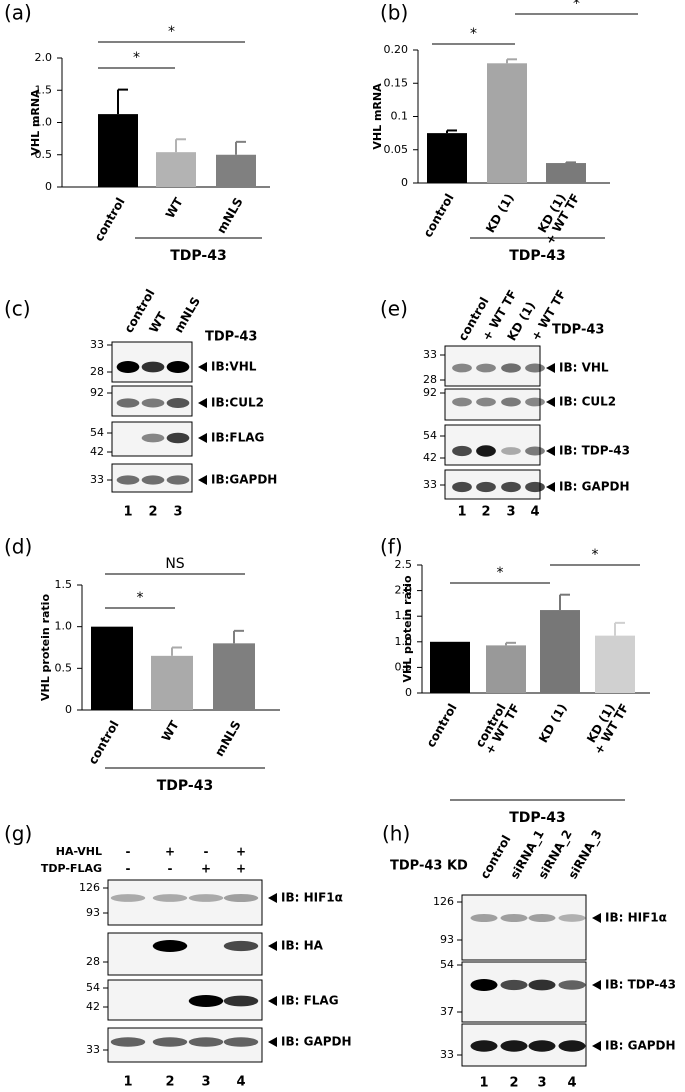  What do you see at coordinates (396, 149) in the screenshot?
I see `y-tick-label: 0.05` at bounding box center [396, 149].